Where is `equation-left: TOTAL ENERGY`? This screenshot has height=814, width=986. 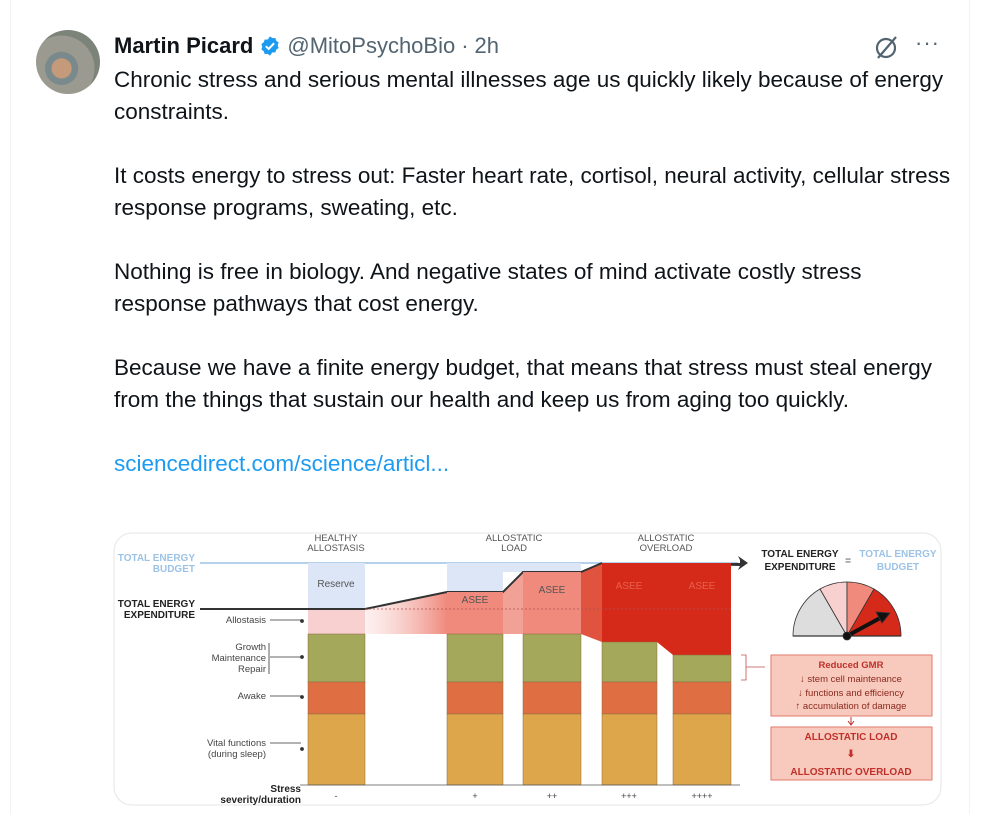
equation-left: TOTAL ENERGY is located at coordinates (800, 554).